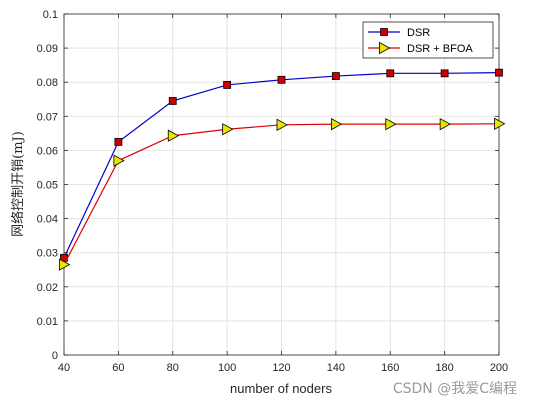  I want to click on y-tick-label: 0.03, so click(47, 254).